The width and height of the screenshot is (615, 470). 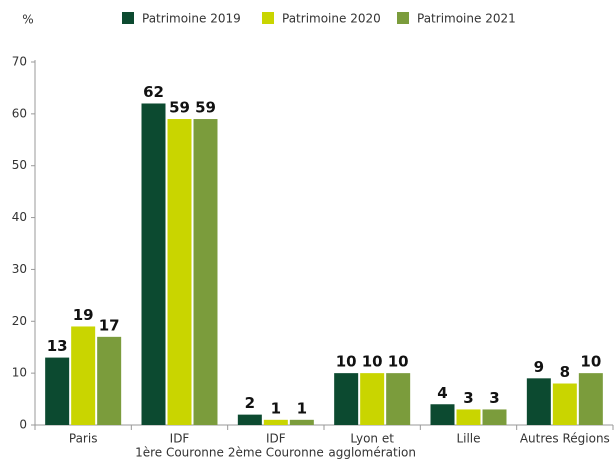 I want to click on y-tick-label: 30, so click(x=19, y=269).